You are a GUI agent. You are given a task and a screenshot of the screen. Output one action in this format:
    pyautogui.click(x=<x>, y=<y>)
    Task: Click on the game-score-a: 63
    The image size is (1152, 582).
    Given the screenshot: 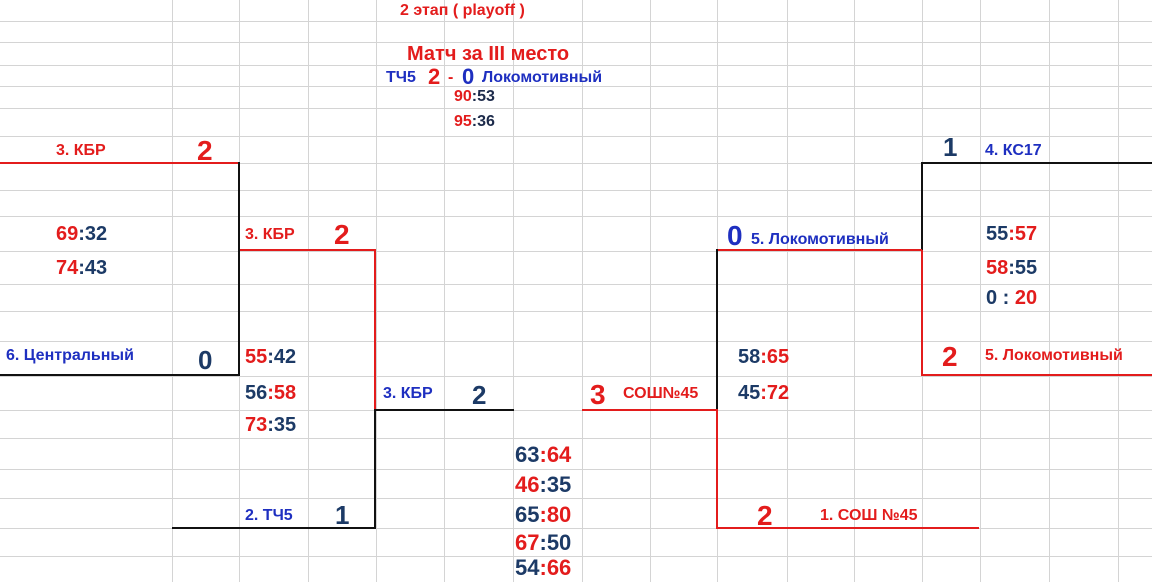 What is the action you would take?
    pyautogui.click(x=527, y=454)
    